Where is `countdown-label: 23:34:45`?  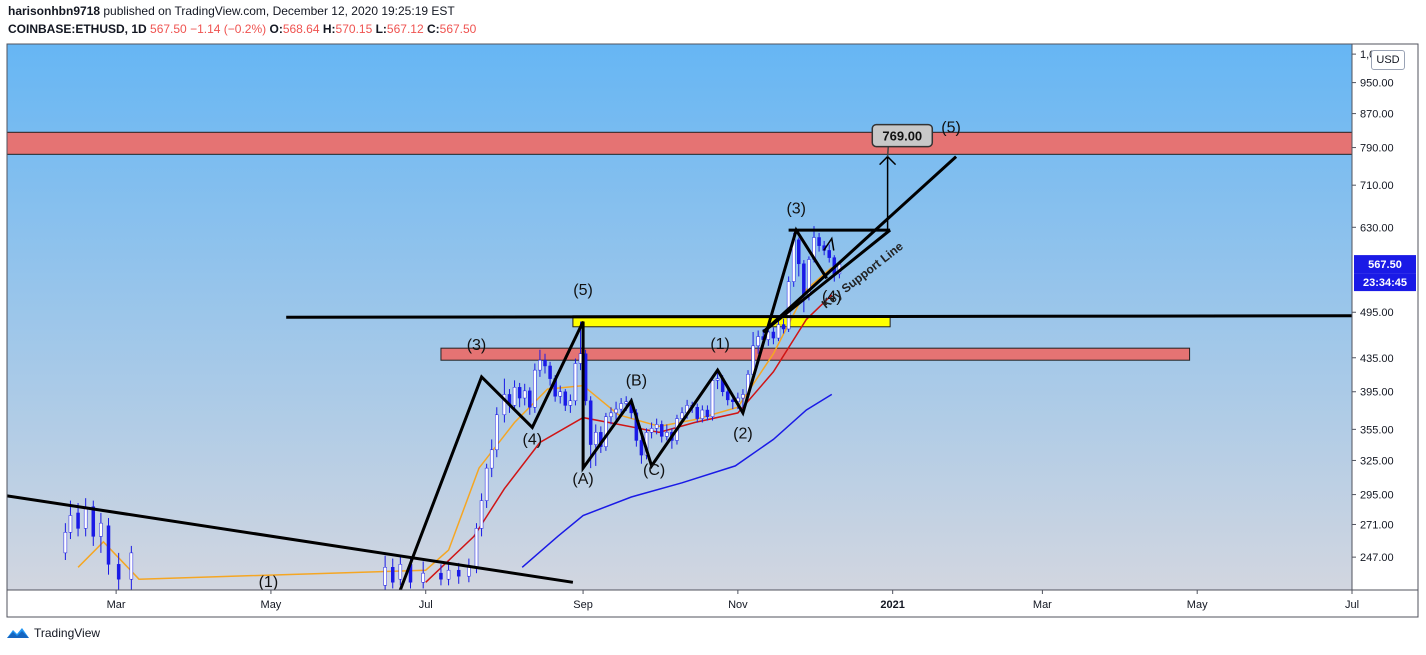 countdown-label: 23:34:45 is located at coordinates (1385, 283).